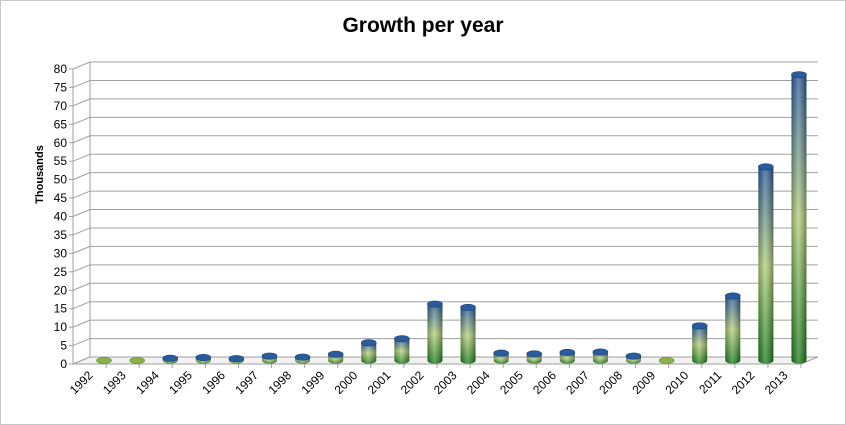  What do you see at coordinates (61, 309) in the screenshot?
I see `y-tick-label: 15` at bounding box center [61, 309].